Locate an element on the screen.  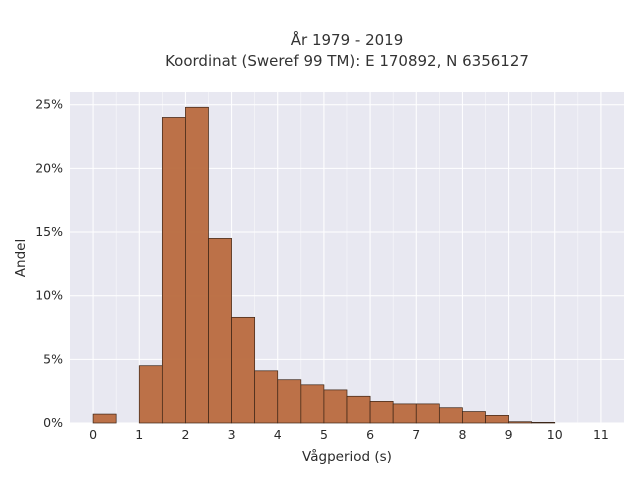
y-axis-ticks: 0% 5% 10% 15% 20% 25% is located at coordinates (49, 263).